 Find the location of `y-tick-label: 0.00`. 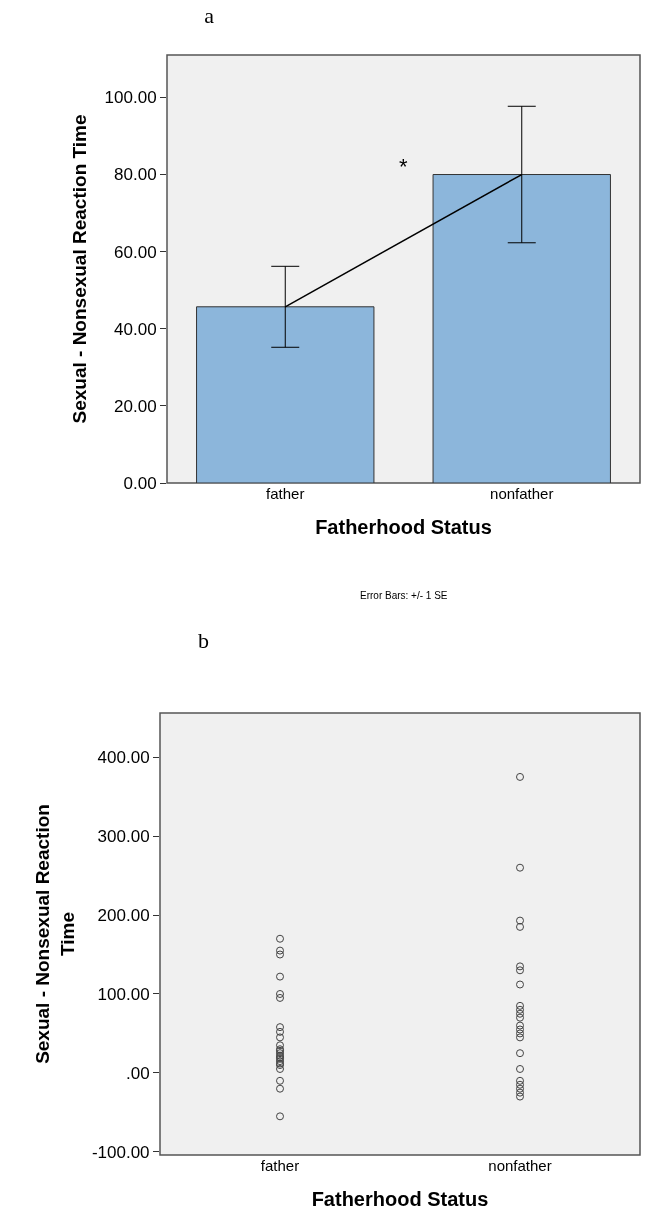

y-tick-label: 0.00 is located at coordinates (140, 483).